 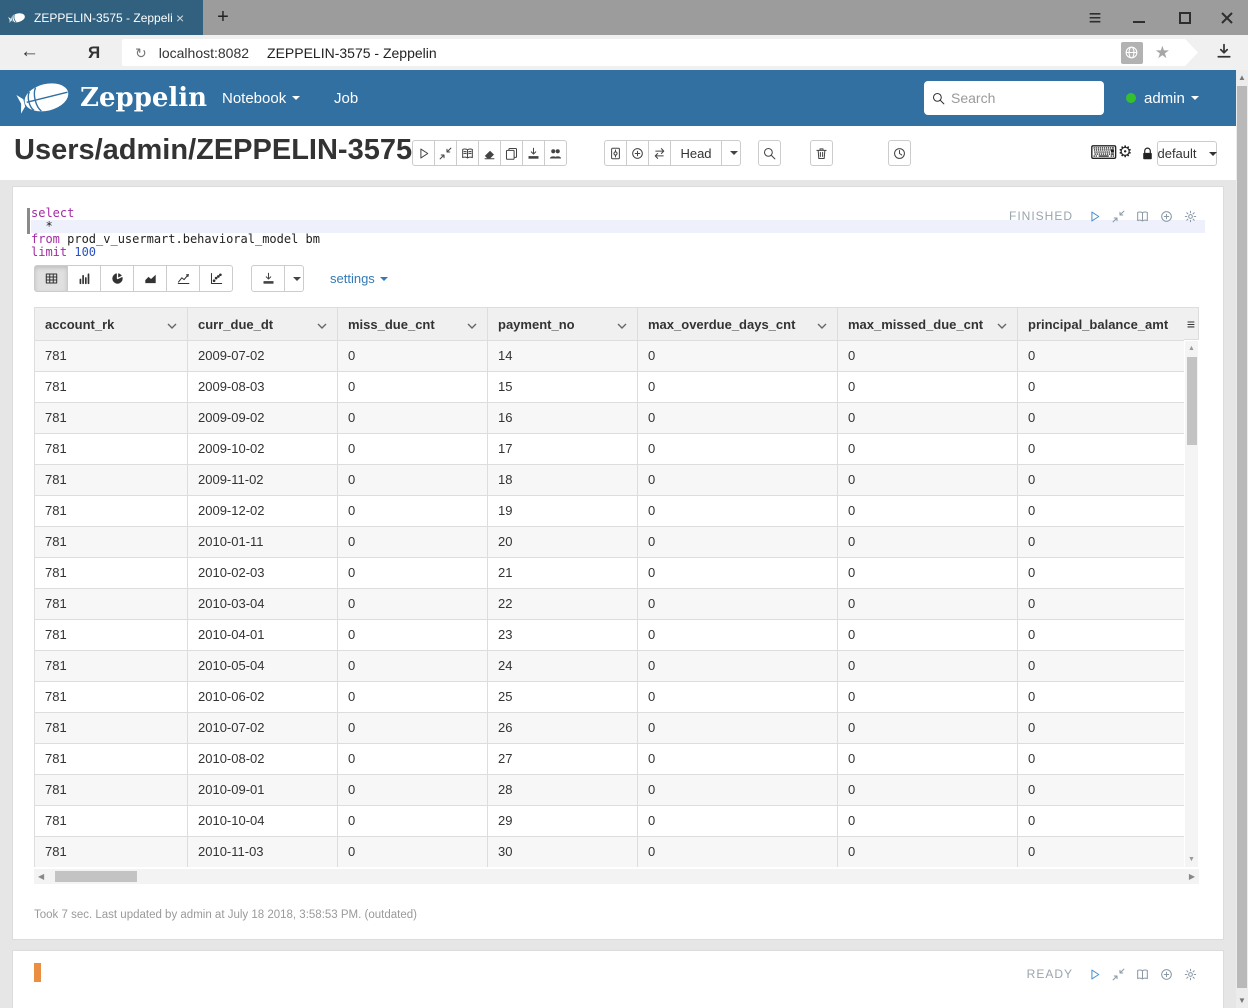 I want to click on browser-tab: ZEPPELIN-3575 - Zeppeli ×, so click(x=101, y=17).